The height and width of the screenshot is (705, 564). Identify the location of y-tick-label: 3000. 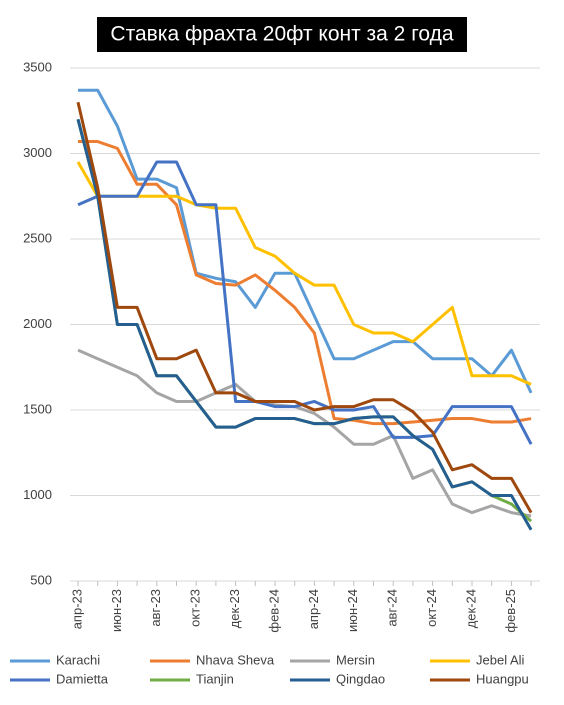
(37, 152).